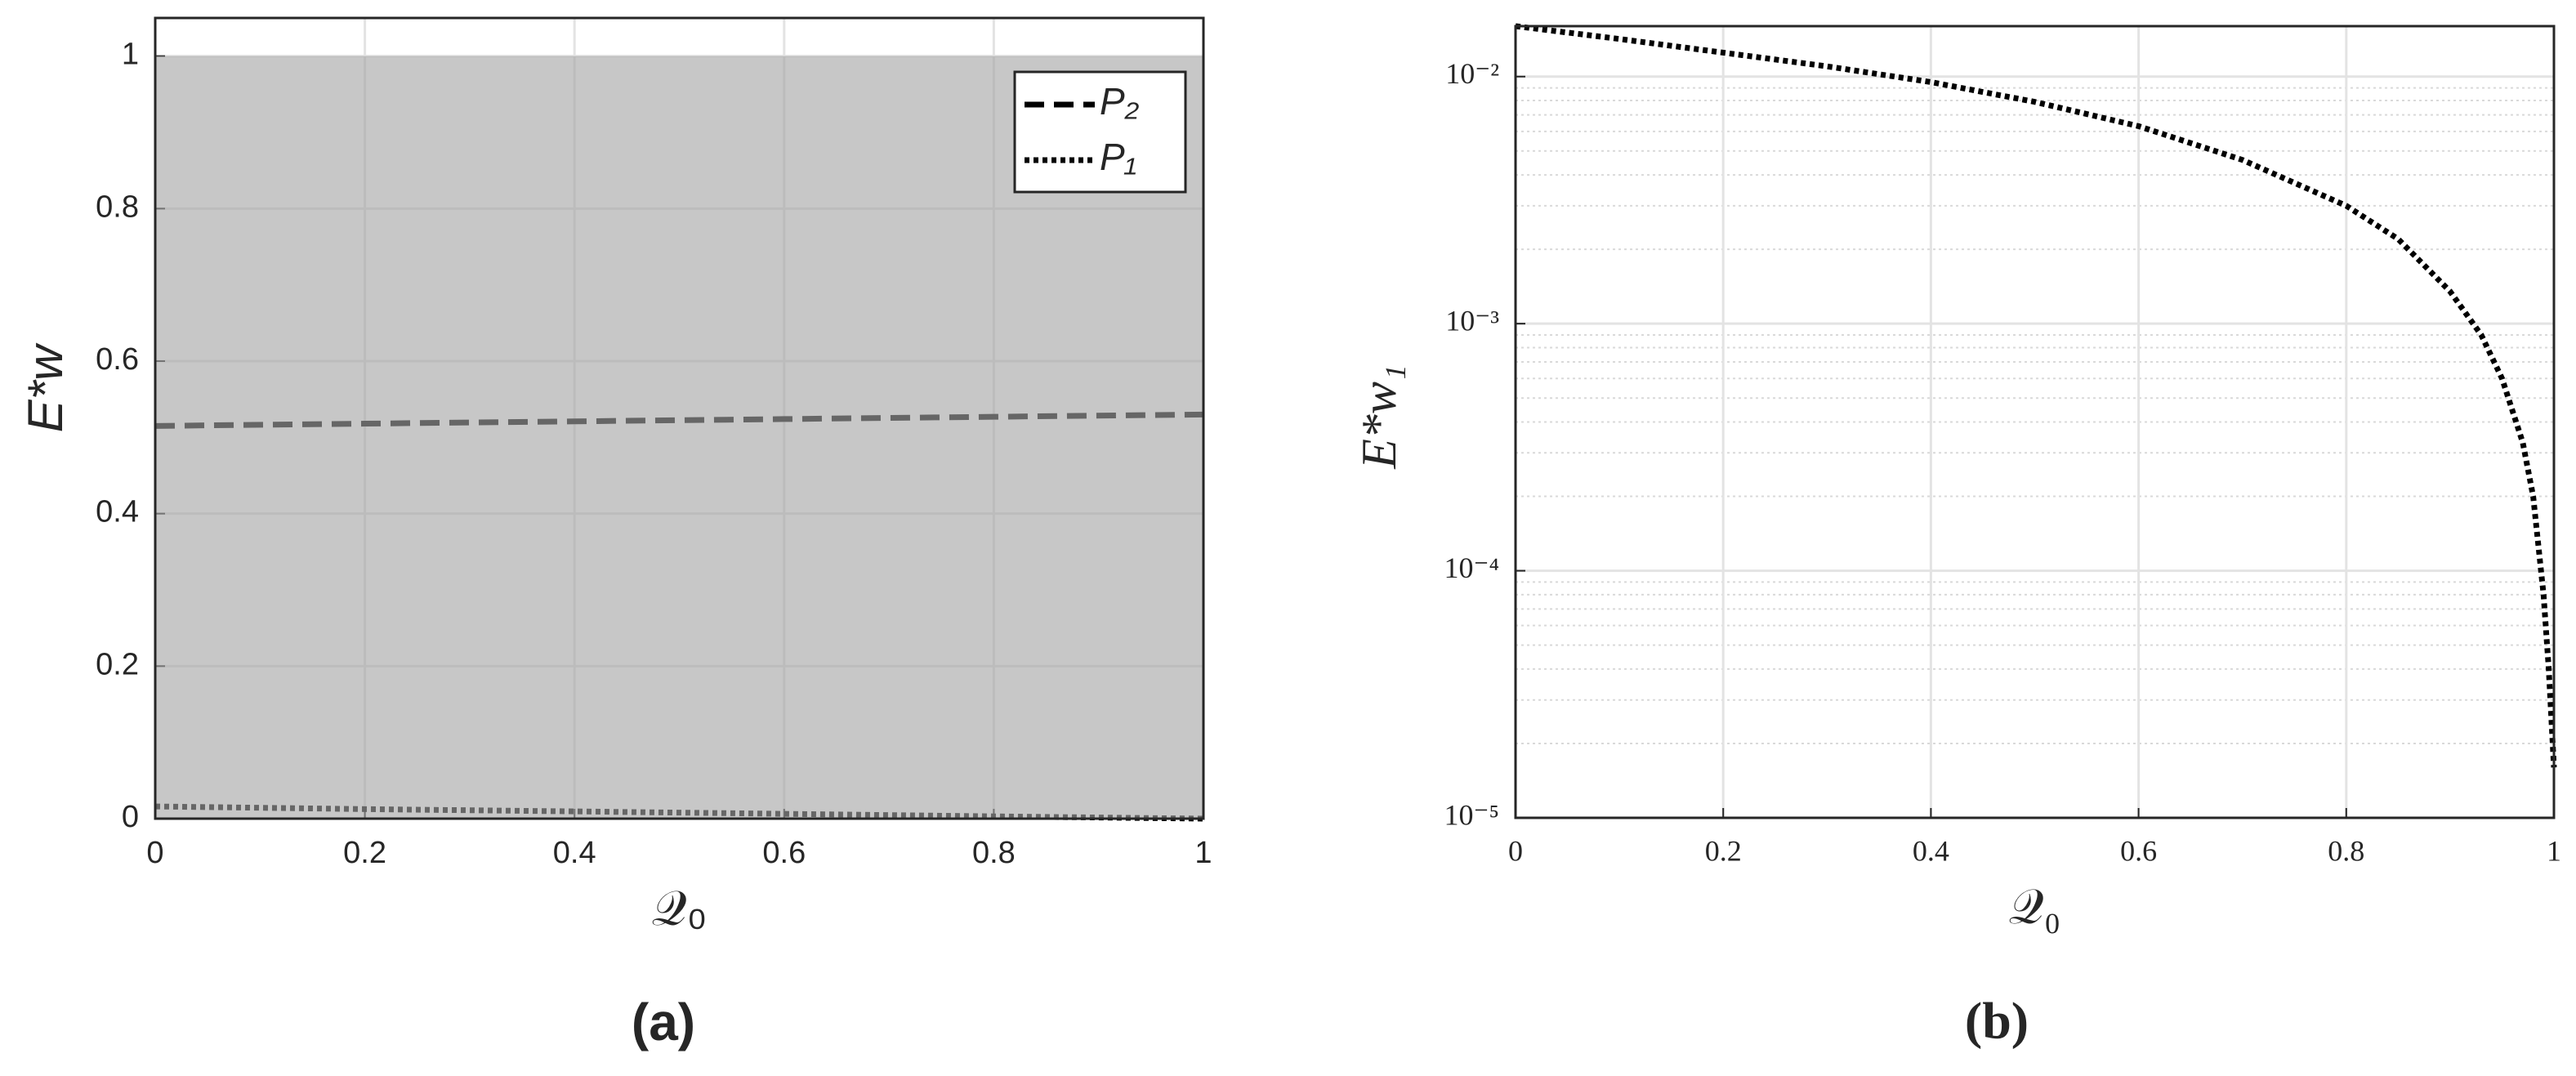  Describe the element at coordinates (664, 1022) in the screenshot. I see `caption: (a)` at that location.